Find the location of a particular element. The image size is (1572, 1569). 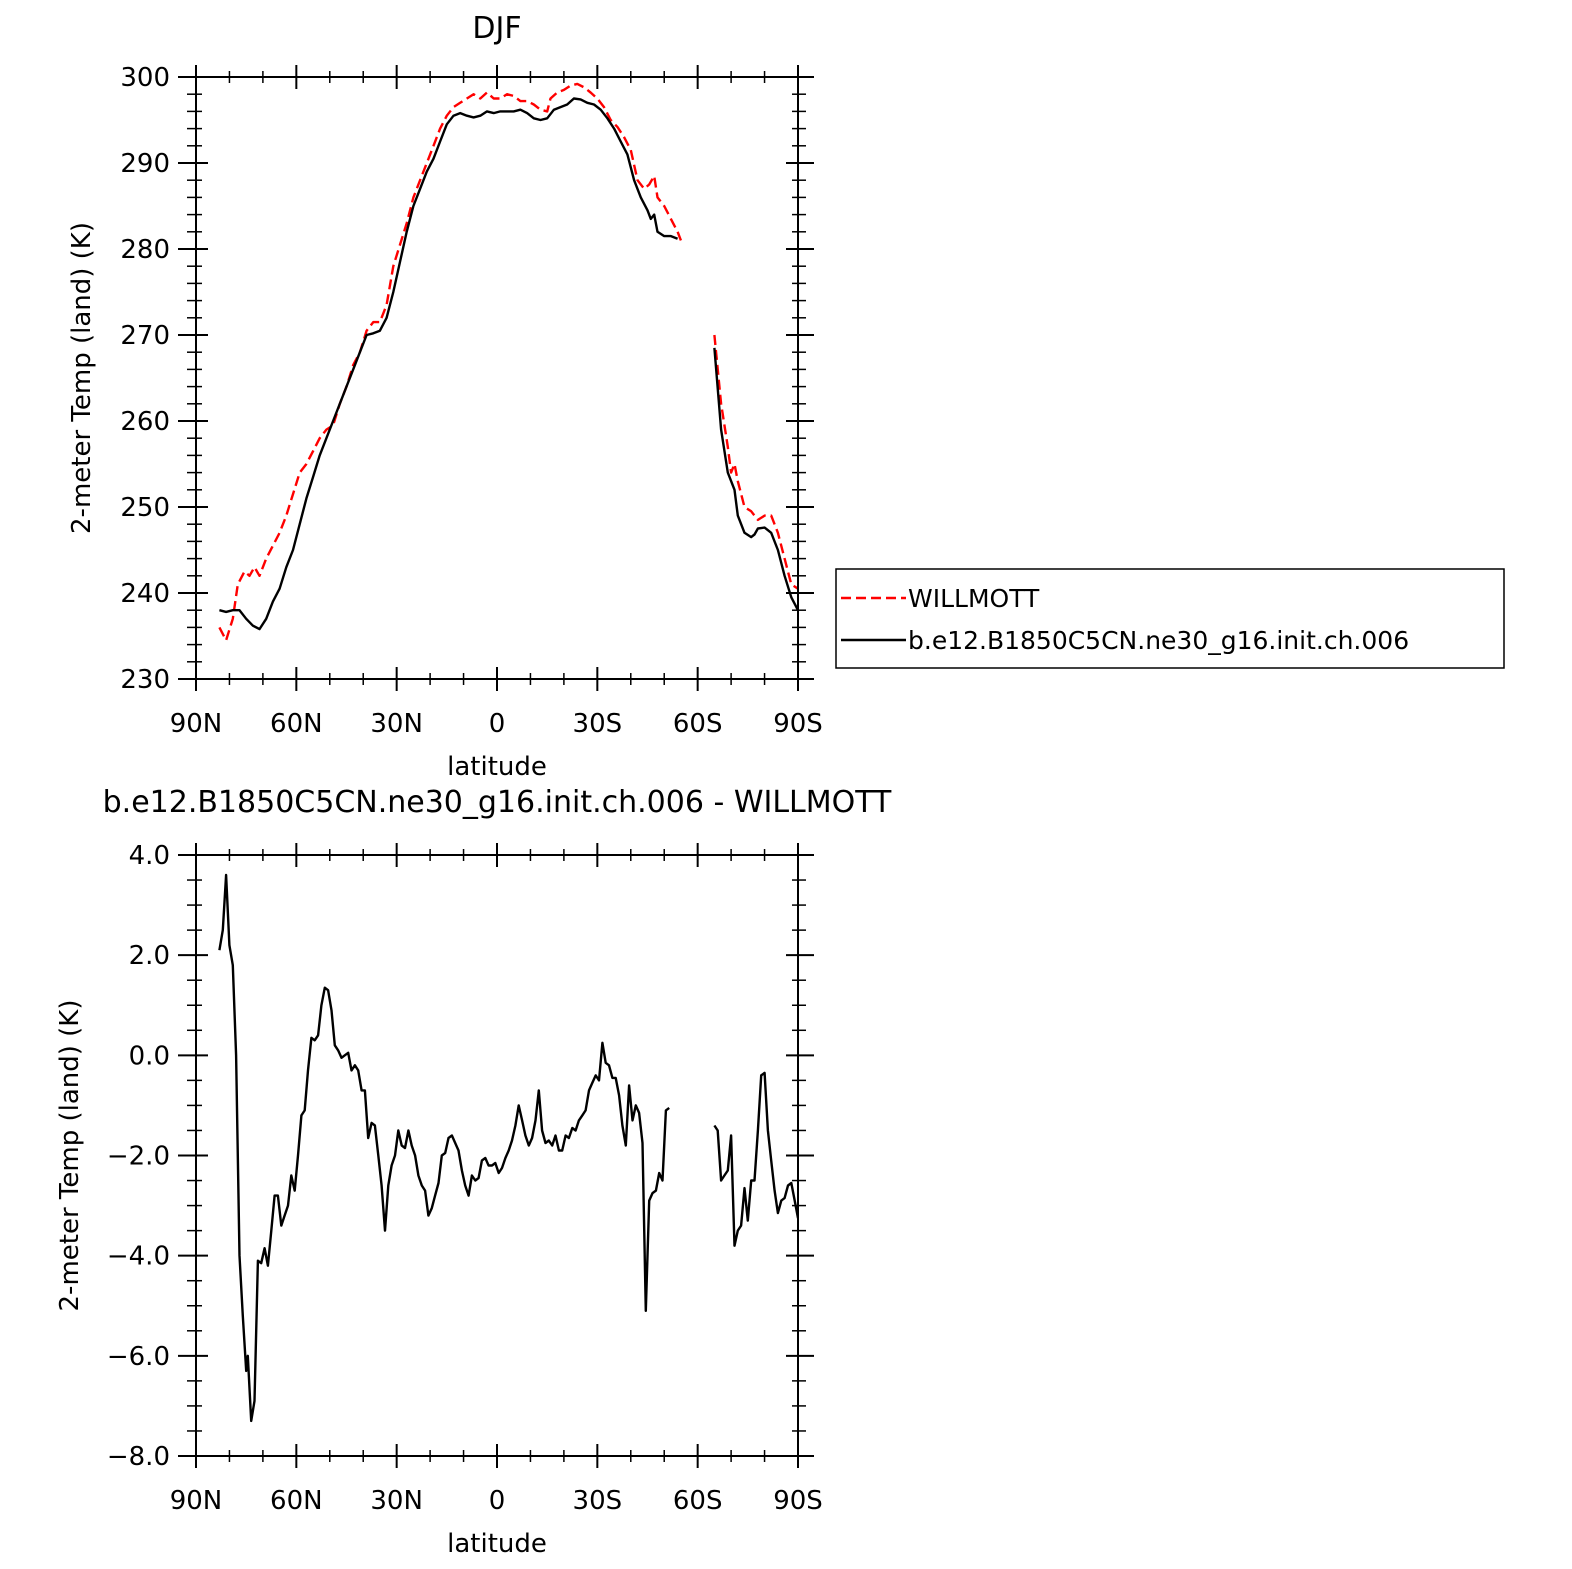

legend-label-willmott: WILLMOTT is located at coordinates (974, 598).